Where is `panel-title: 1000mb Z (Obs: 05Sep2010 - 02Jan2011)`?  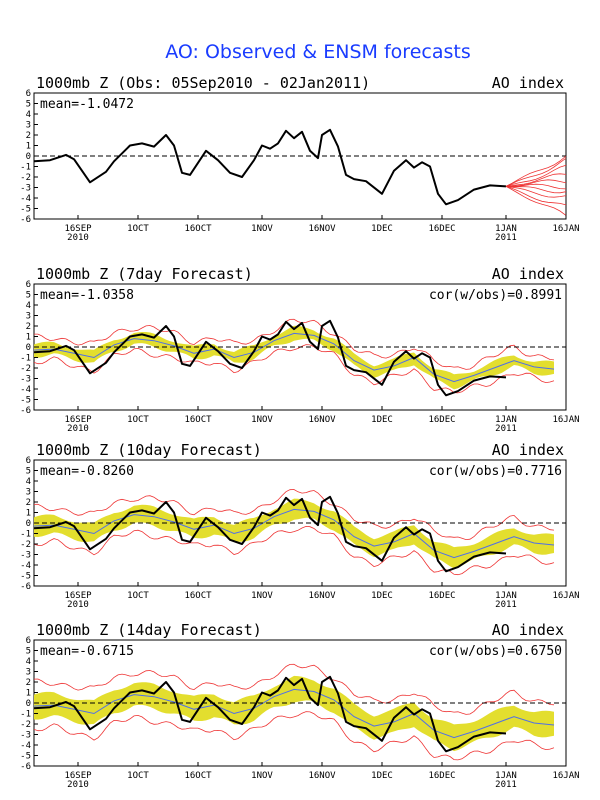 panel-title: 1000mb Z (Obs: 05Sep2010 - 02Jan2011) is located at coordinates (203, 83).